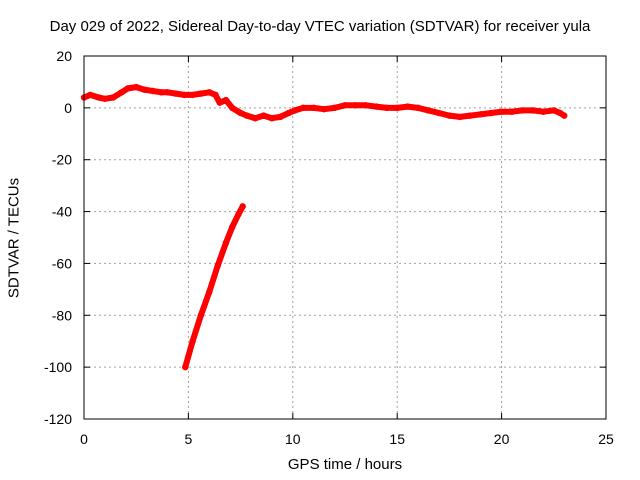  Describe the element at coordinates (14, 238) in the screenshot. I see `y-axis-label: SDTVAR / TECUs` at that location.